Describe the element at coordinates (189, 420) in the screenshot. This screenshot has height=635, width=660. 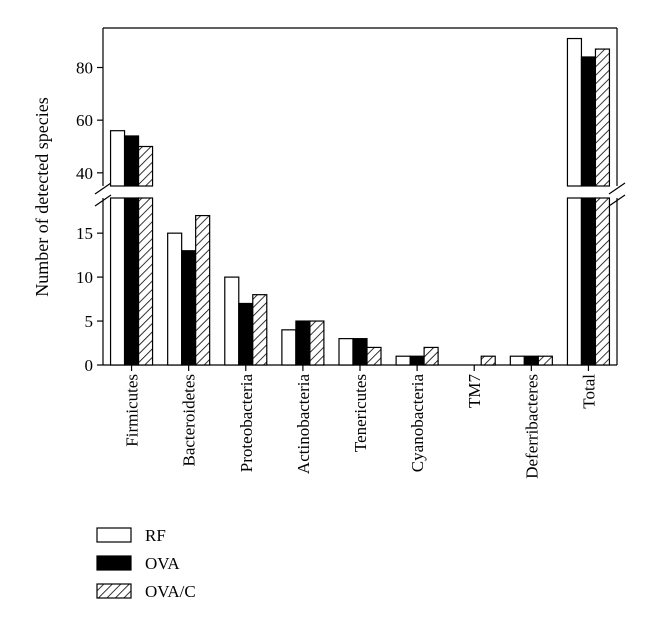
I see `x-tick-label: Bacteroidetes` at that location.